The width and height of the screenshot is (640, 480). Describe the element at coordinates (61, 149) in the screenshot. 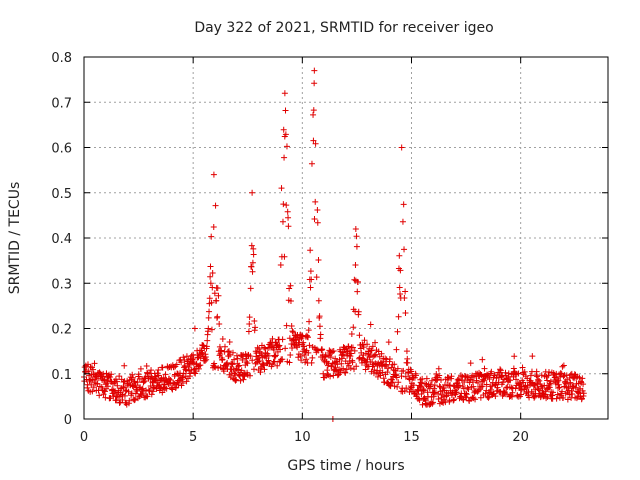

I see `y-tick-label: 0.6` at that location.